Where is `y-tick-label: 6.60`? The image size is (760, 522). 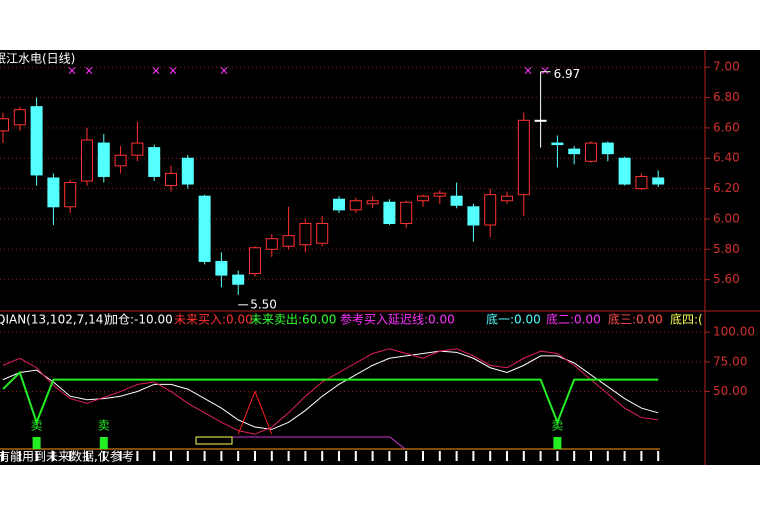 y-tick-label: 6.60 is located at coordinates (726, 127).